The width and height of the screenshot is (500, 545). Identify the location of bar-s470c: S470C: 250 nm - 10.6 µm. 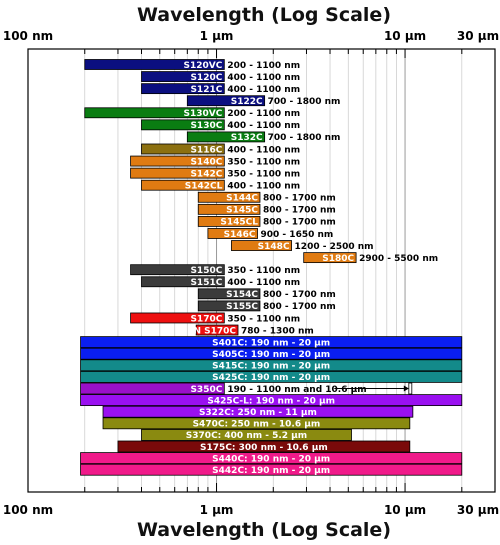
(256, 423).